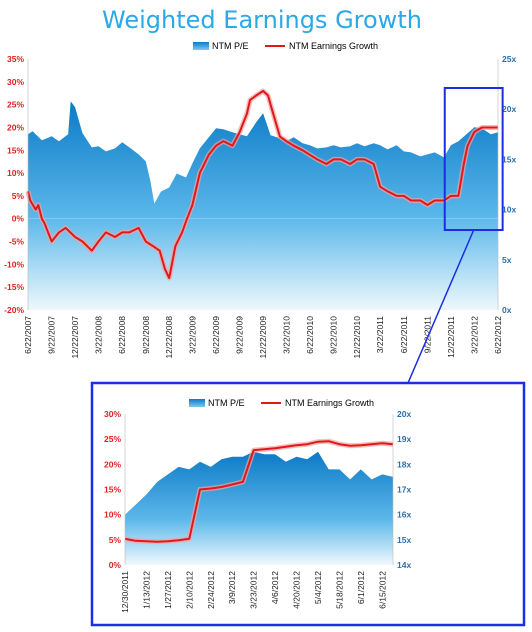  Describe the element at coordinates (310, 335) in the screenshot. I see `main-x-tick: 6/22/2010` at that location.